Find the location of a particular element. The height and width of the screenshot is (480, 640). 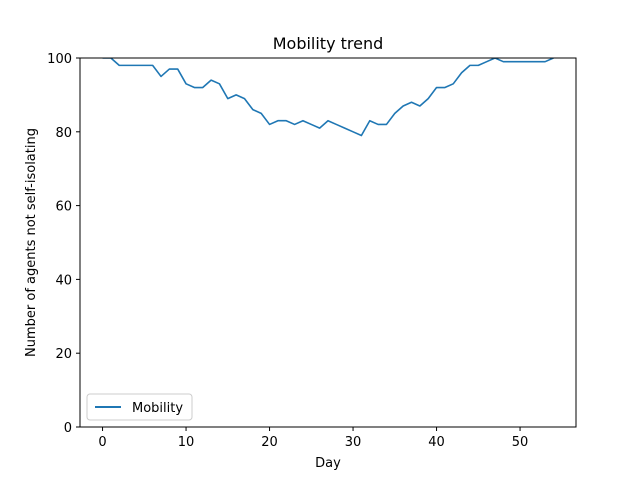

legend-label-mobility: Mobility is located at coordinates (157, 408).